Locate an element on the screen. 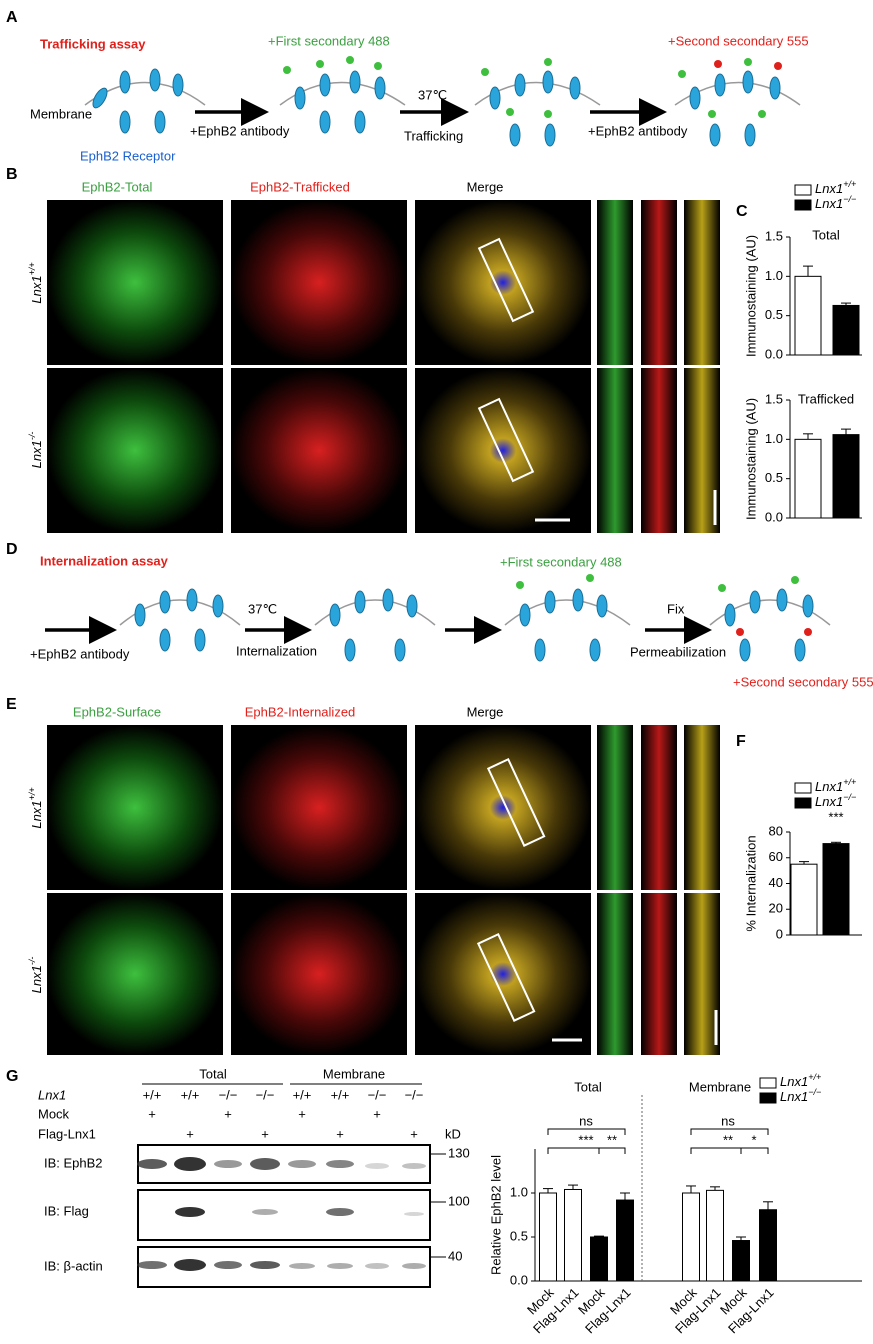 The width and height of the screenshot is (873, 1344). bands is located at coordinates (281, 1214).